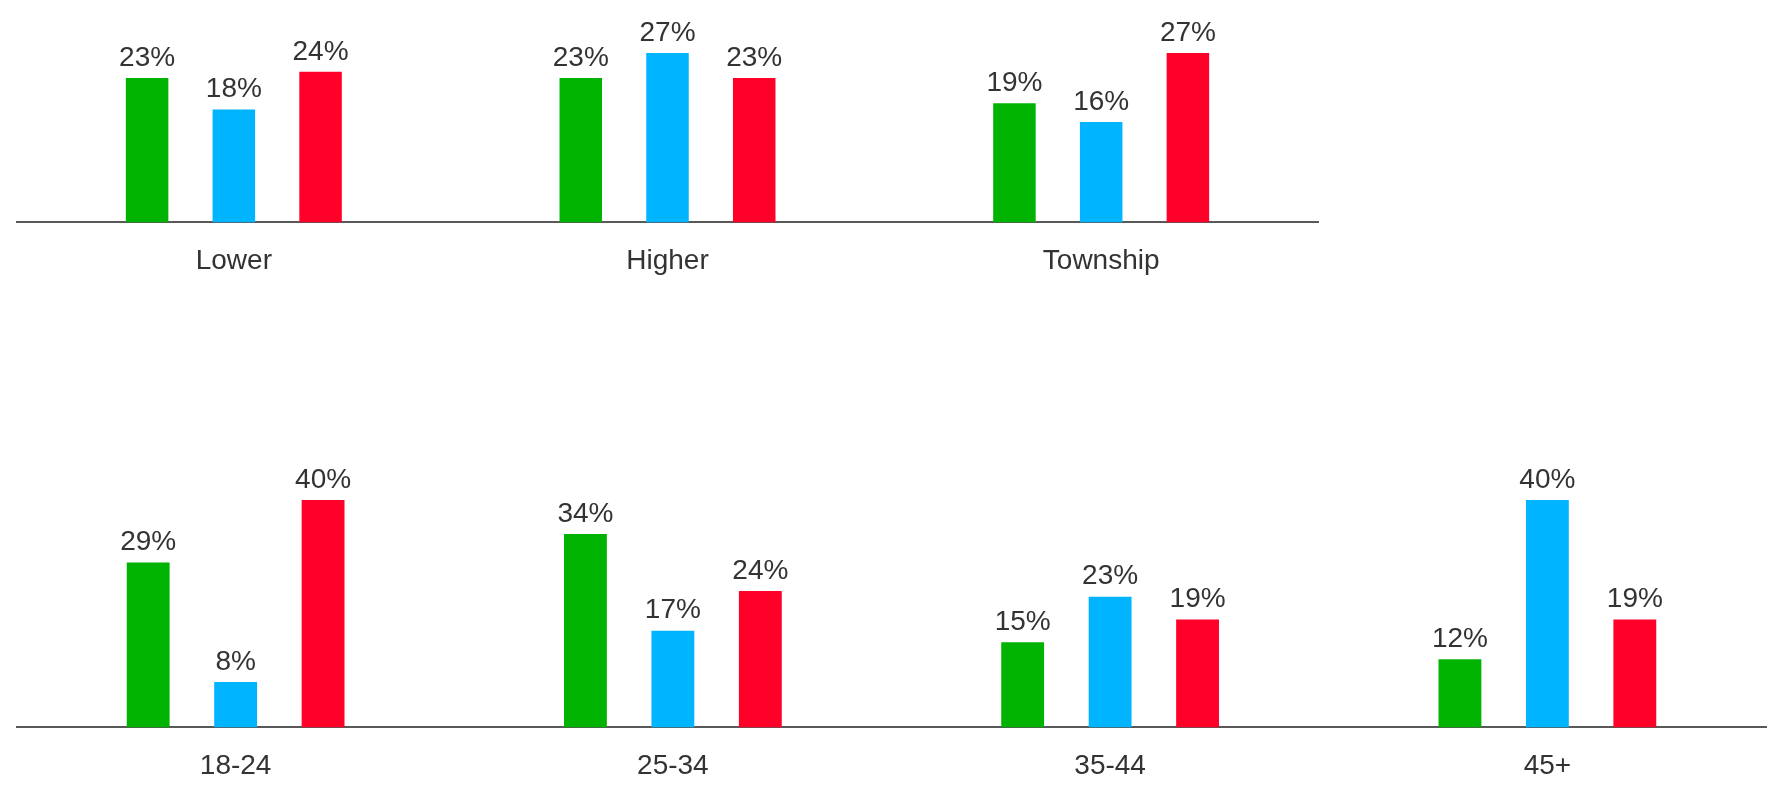 The image size is (1778, 810). Describe the element at coordinates (667, 259) in the screenshot. I see `x-tick-label: Higher` at that location.